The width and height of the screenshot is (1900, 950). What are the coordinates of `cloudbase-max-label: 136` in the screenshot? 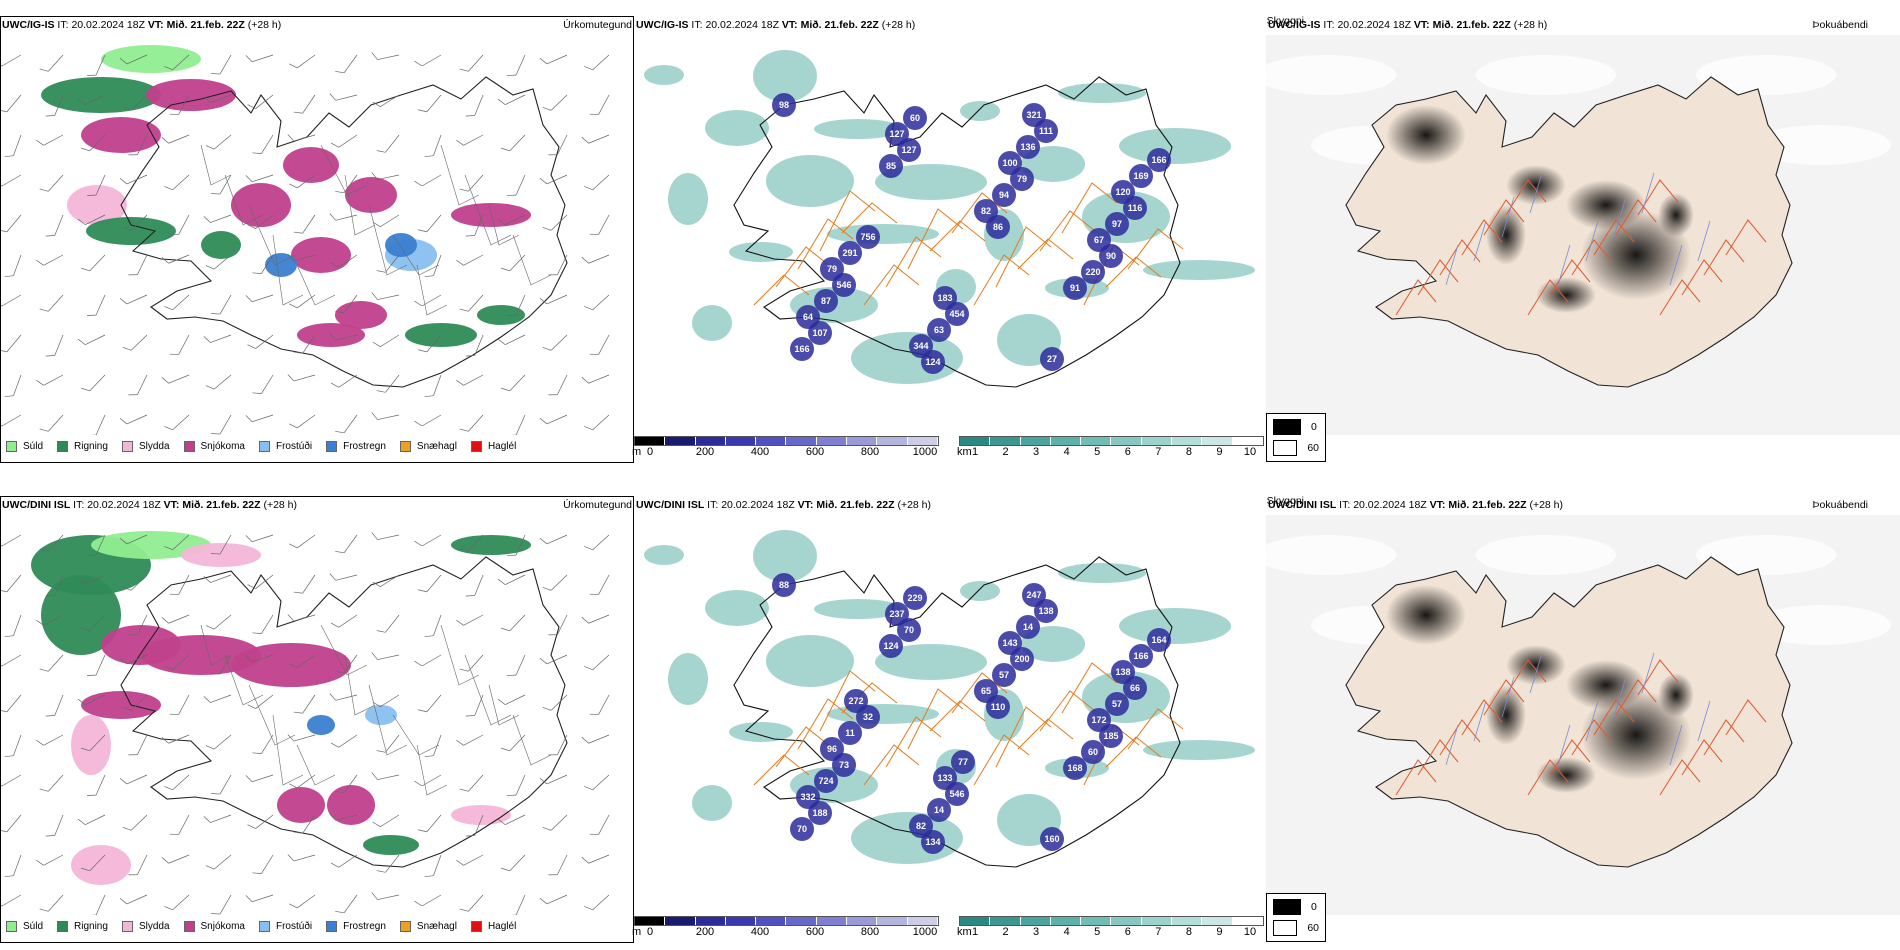 It's located at (1027, 147).